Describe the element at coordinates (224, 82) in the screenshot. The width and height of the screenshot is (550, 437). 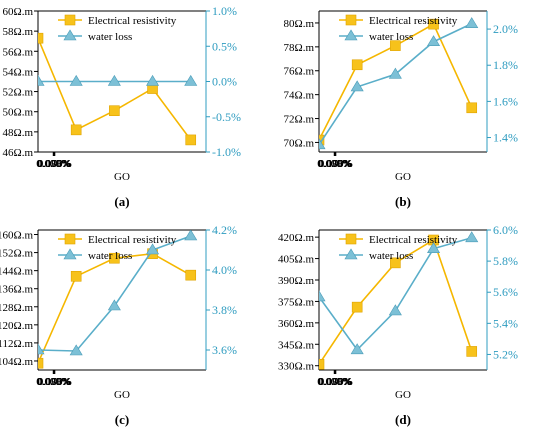
I see `right-y-tick-label: 0.0%` at that location.